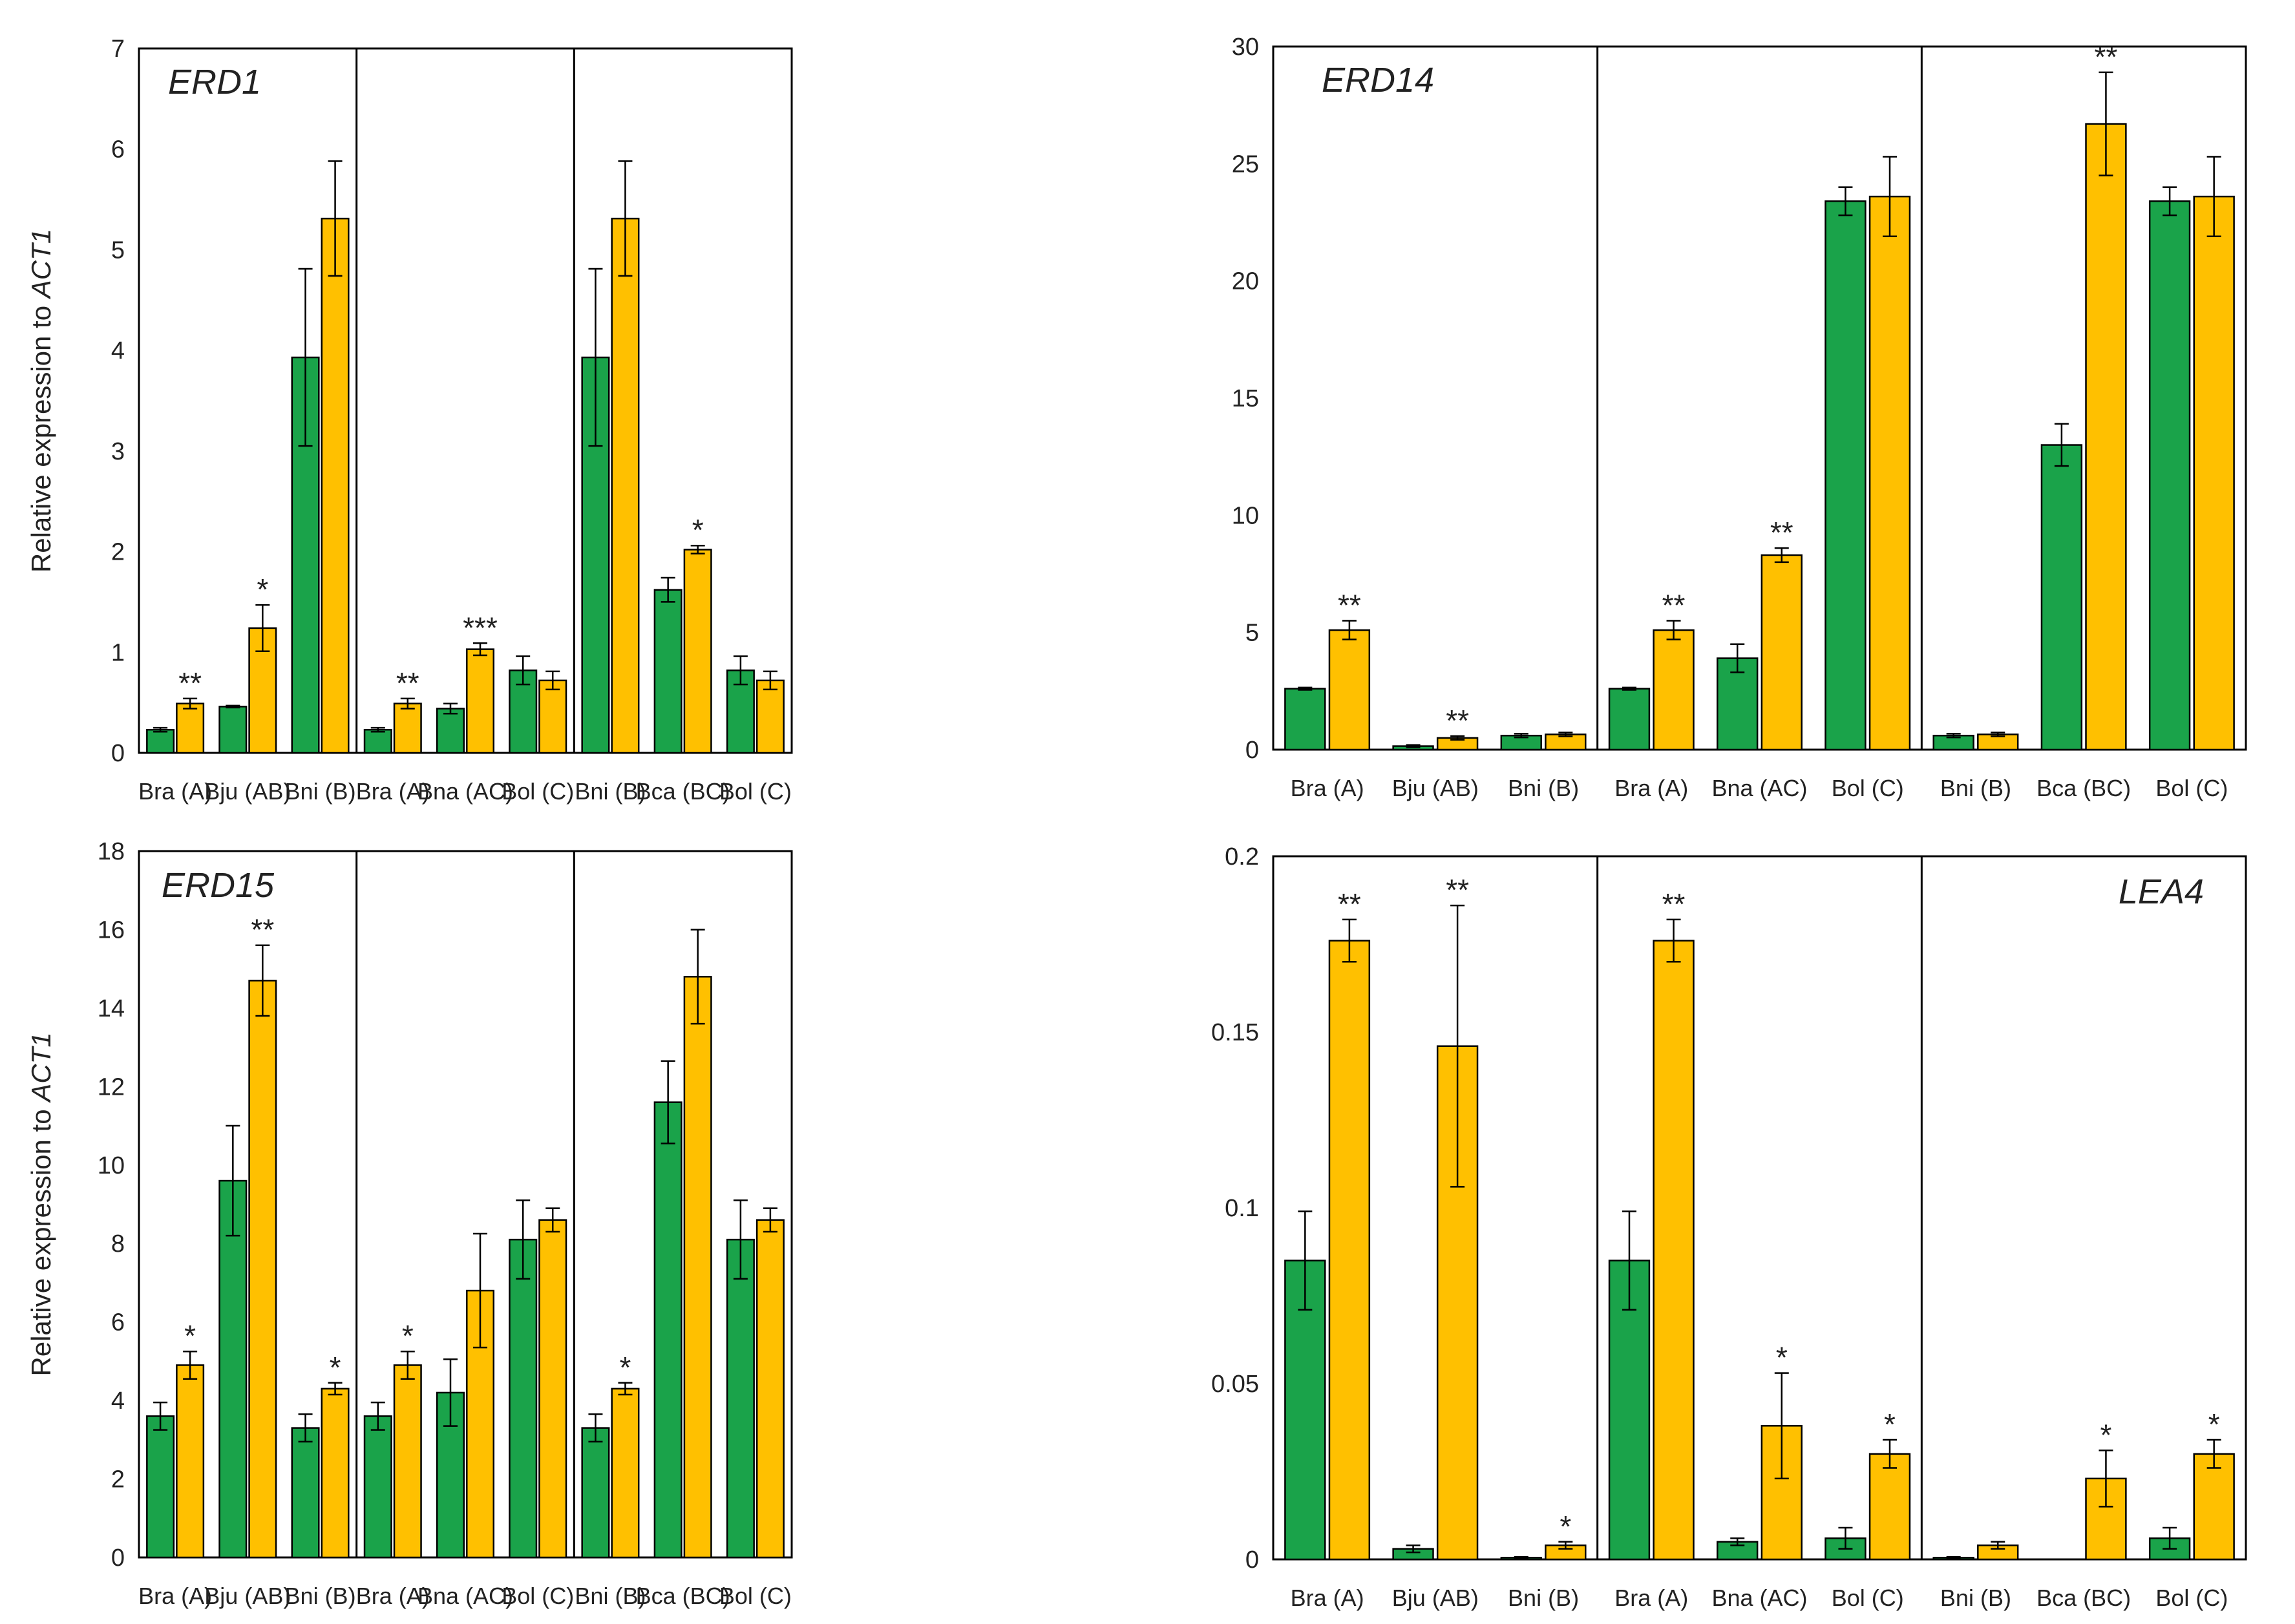 The width and height of the screenshot is (2295, 1624). What do you see at coordinates (118, 1244) in the screenshot?
I see `y-tick-label: 8` at bounding box center [118, 1244].